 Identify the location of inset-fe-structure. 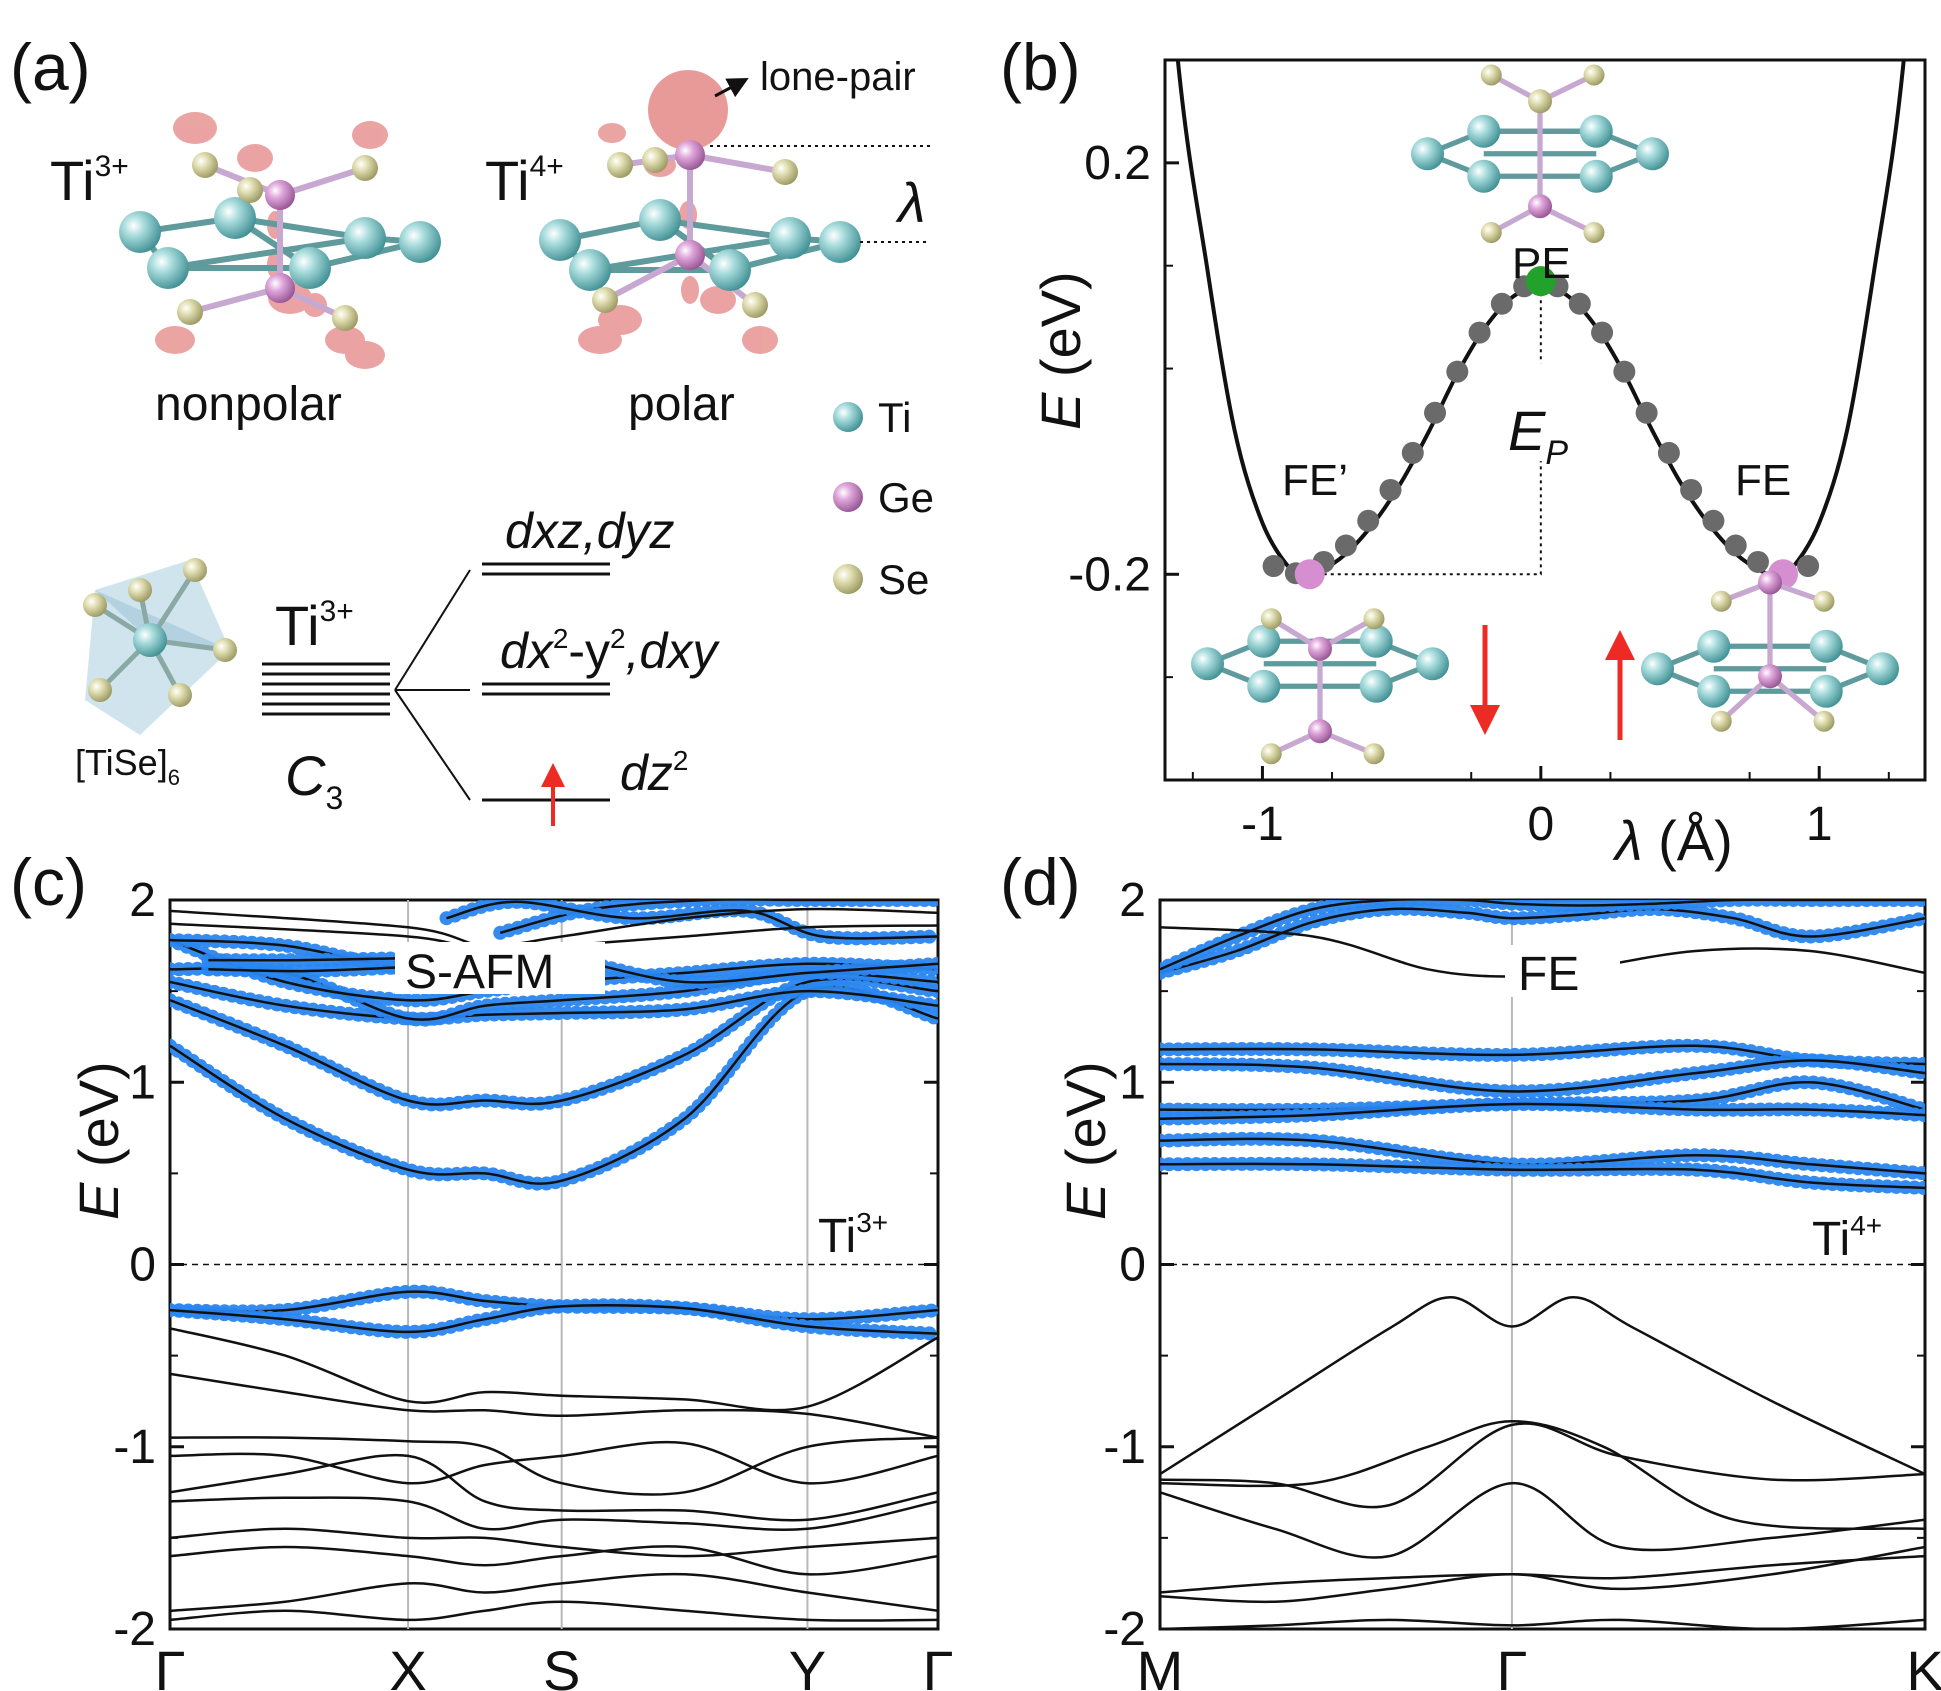
(1770, 651).